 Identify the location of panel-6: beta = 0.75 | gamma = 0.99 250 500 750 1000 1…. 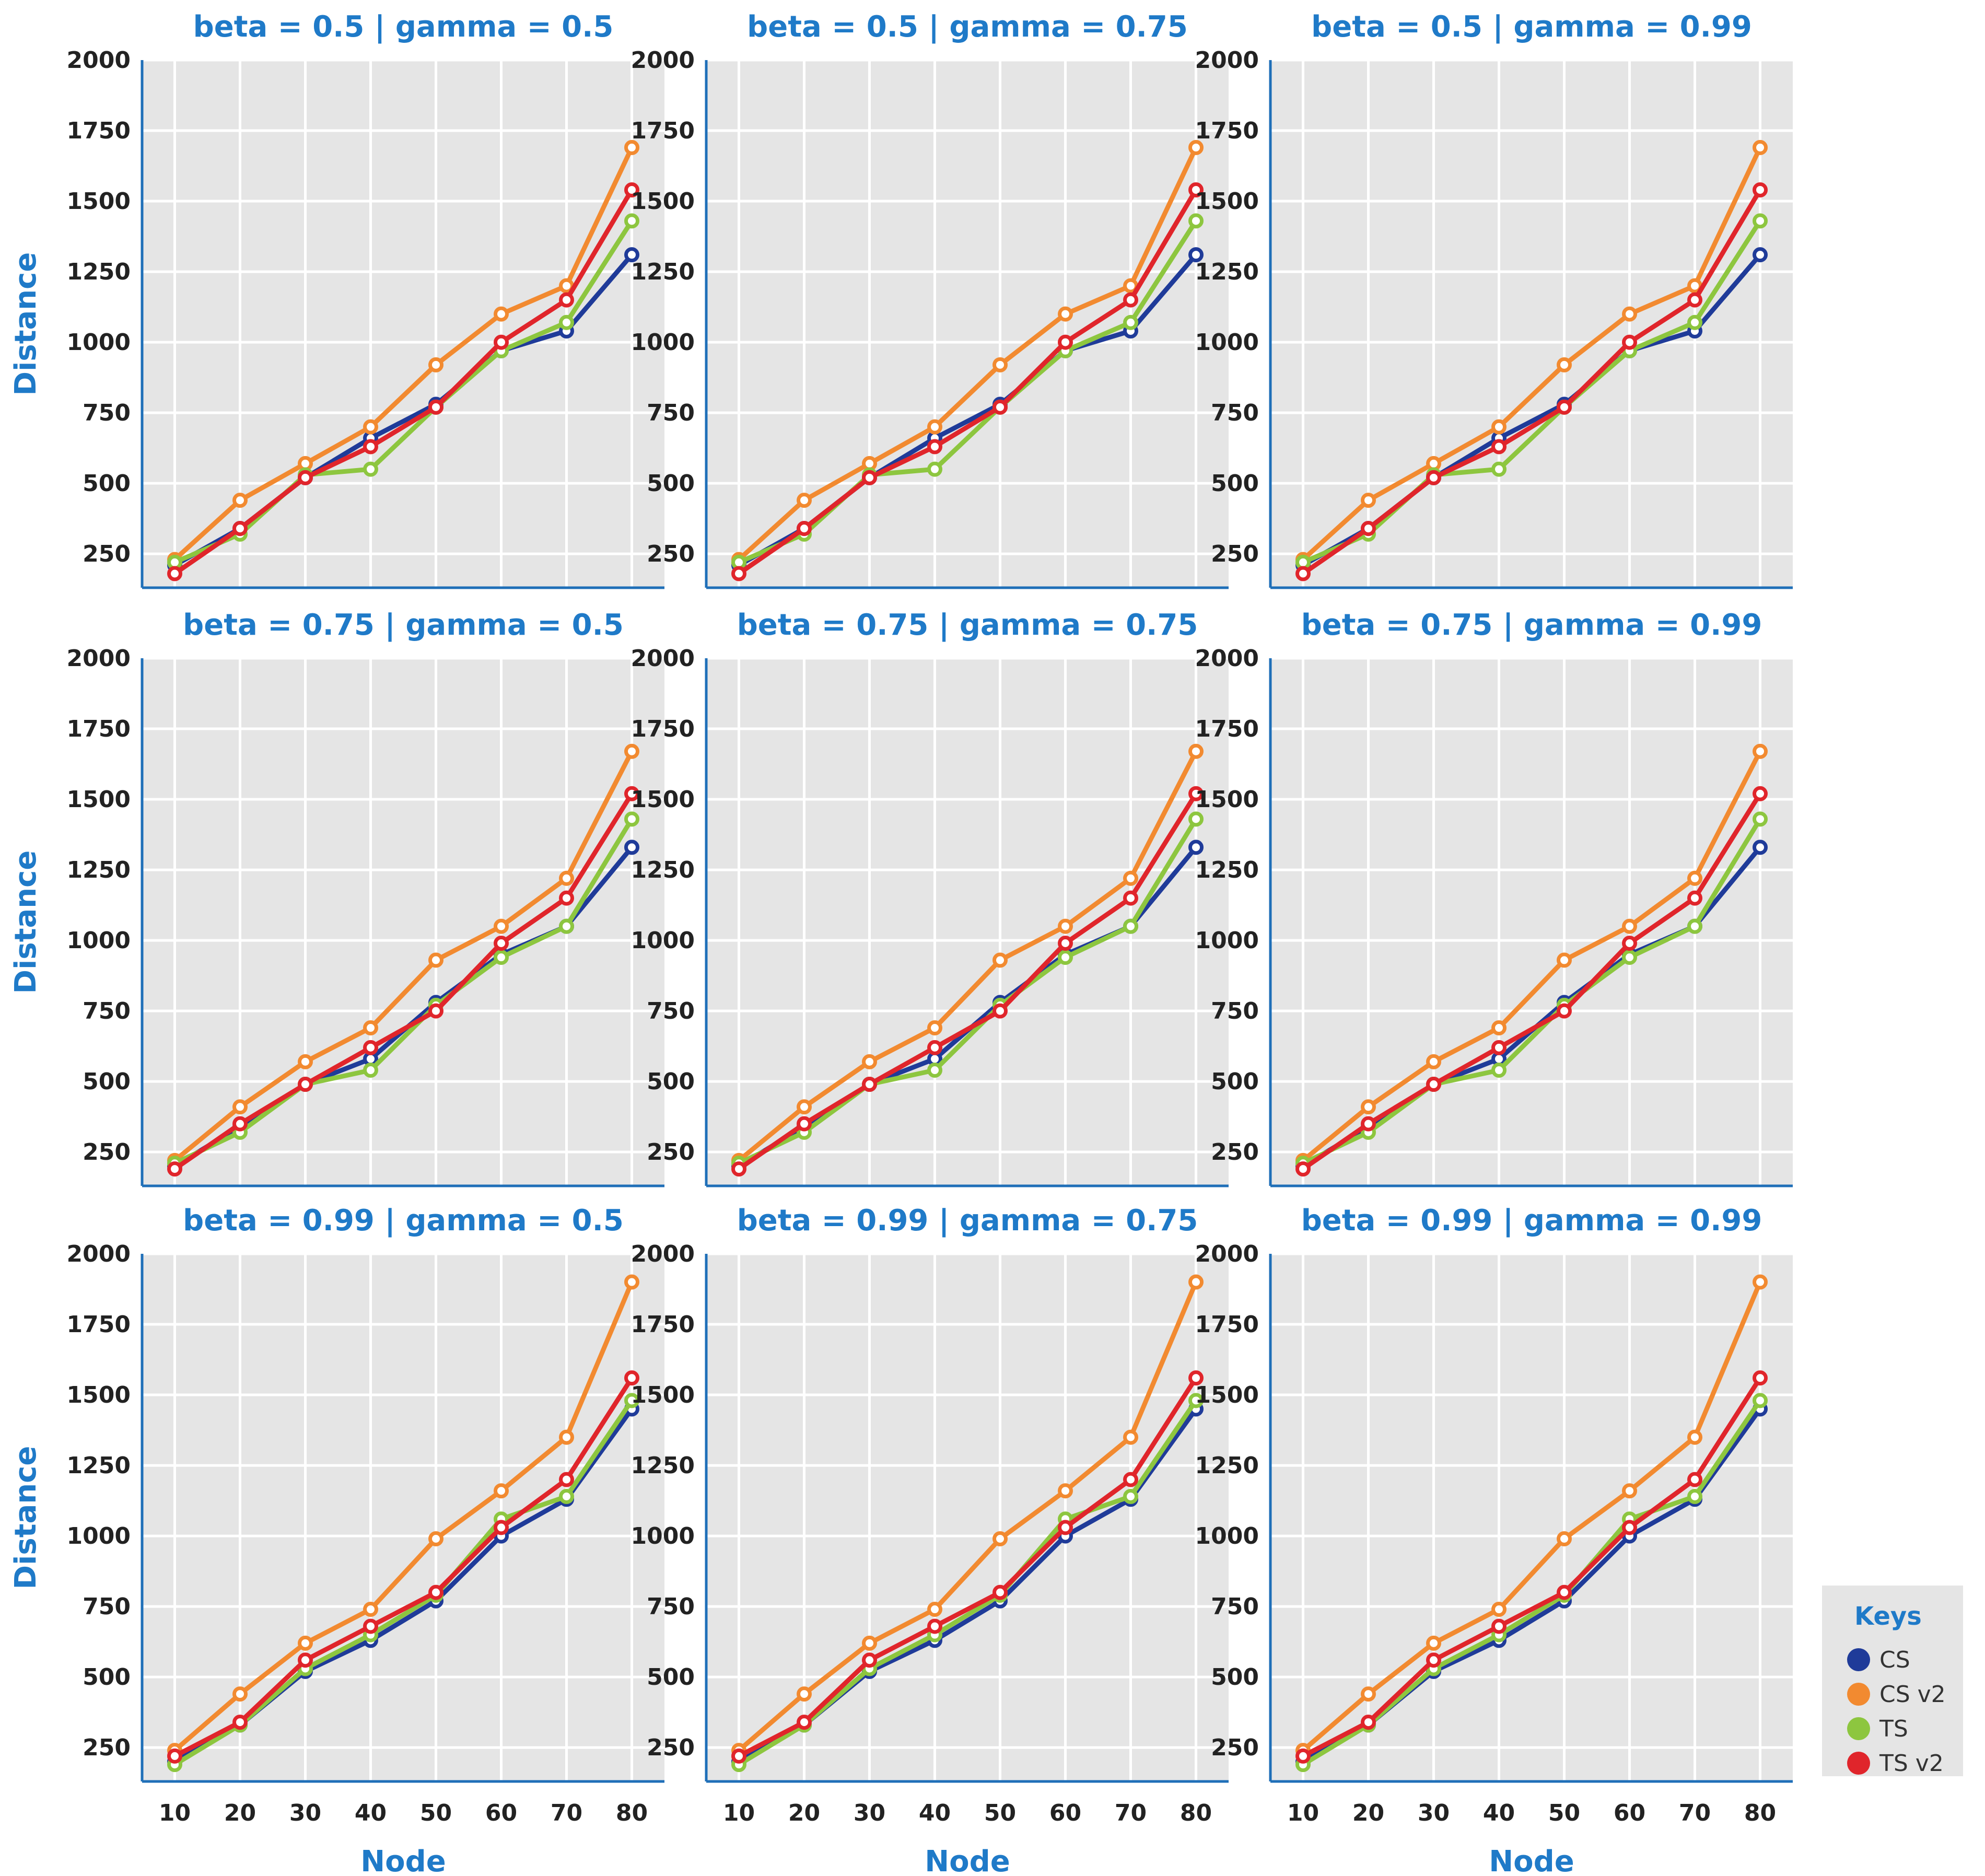
(1494, 897).